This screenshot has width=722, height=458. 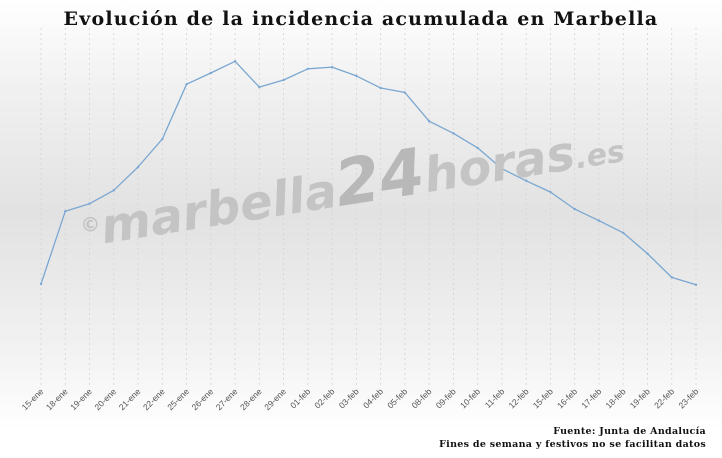 What do you see at coordinates (495, 398) in the screenshot?
I see `x-tick-label: 11-feb` at bounding box center [495, 398].